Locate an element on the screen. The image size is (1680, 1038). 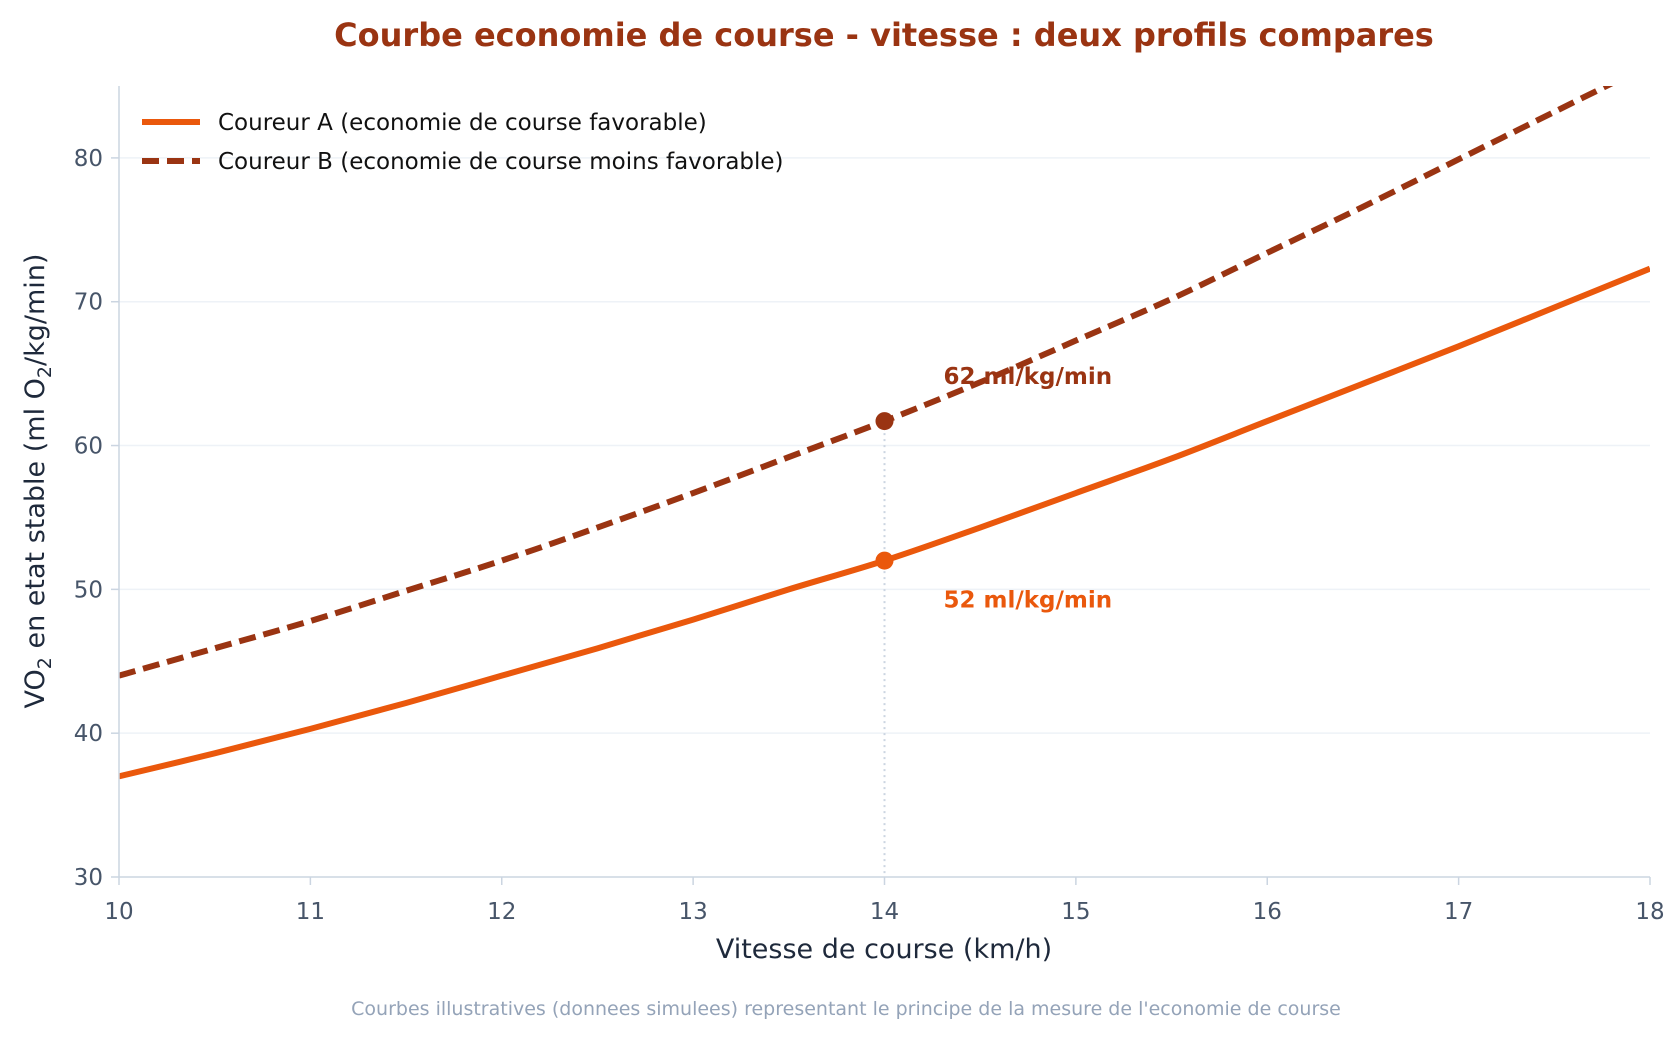
y-tick-label: 60 is located at coordinates (88, 447).